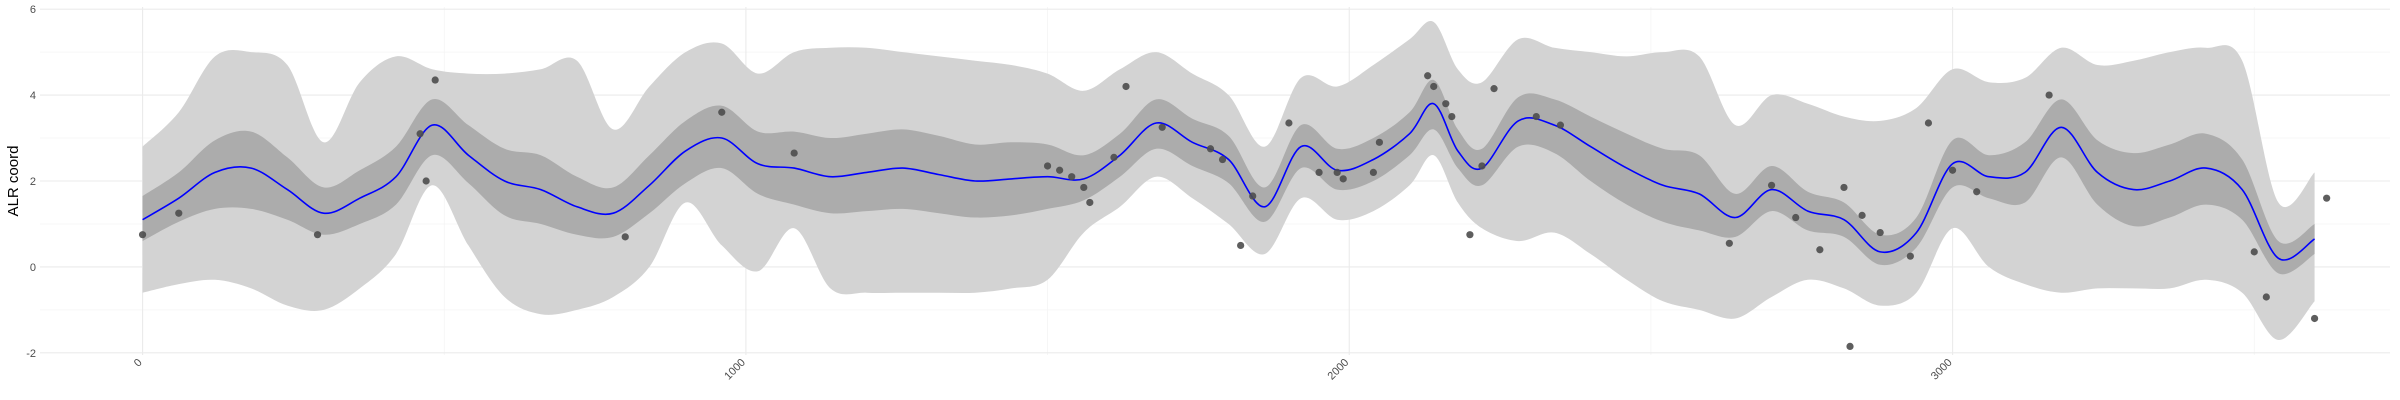 This screenshot has width=2400, height=400. Describe the element at coordinates (735, 370) in the screenshot. I see `x-tick-label: 1000` at that location.